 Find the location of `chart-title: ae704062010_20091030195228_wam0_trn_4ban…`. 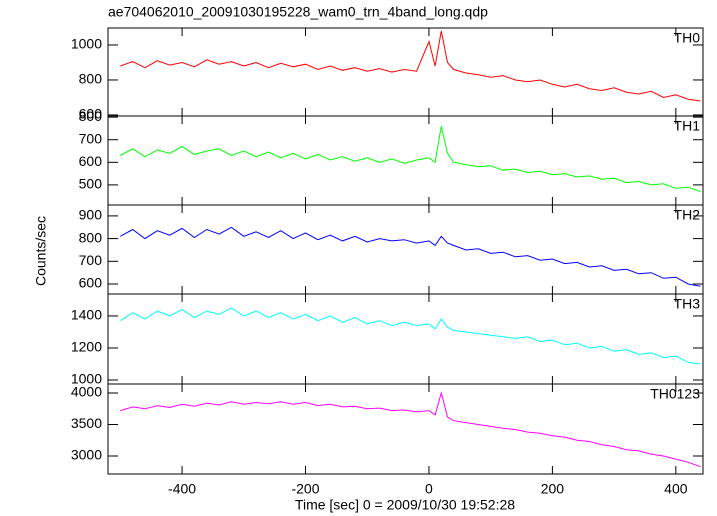

chart-title: ae704062010_20091030195228_wam0_trn_4ban… is located at coordinates (298, 12).